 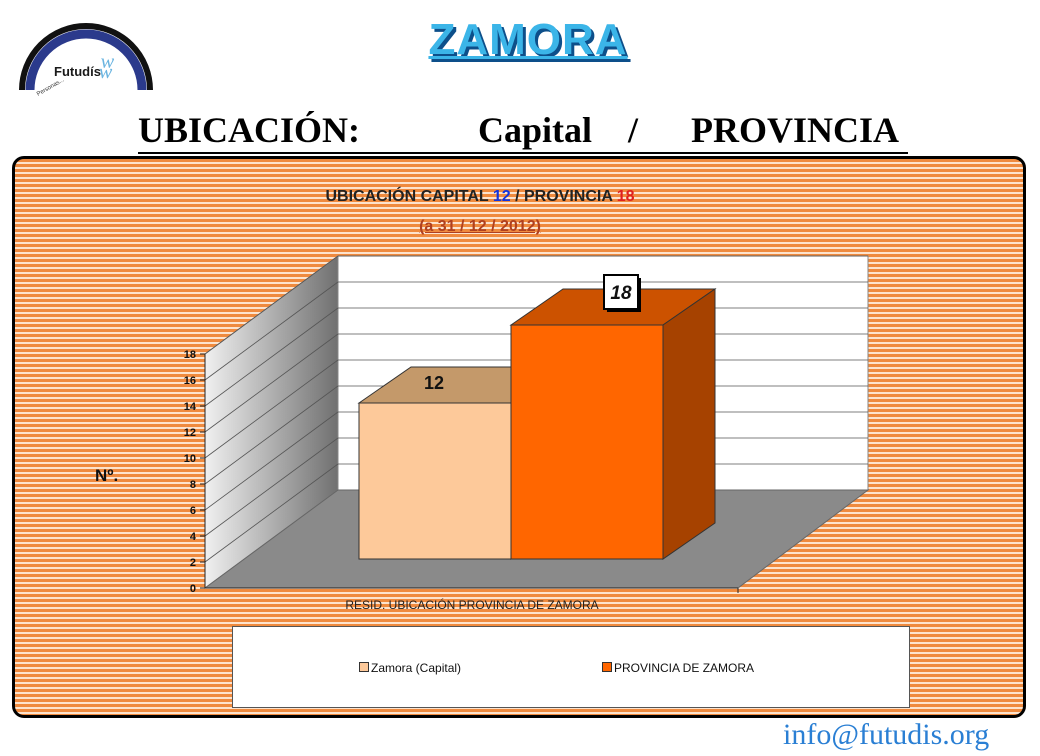 What do you see at coordinates (190, 433) in the screenshot?
I see `y-tick-label: 12` at bounding box center [190, 433].